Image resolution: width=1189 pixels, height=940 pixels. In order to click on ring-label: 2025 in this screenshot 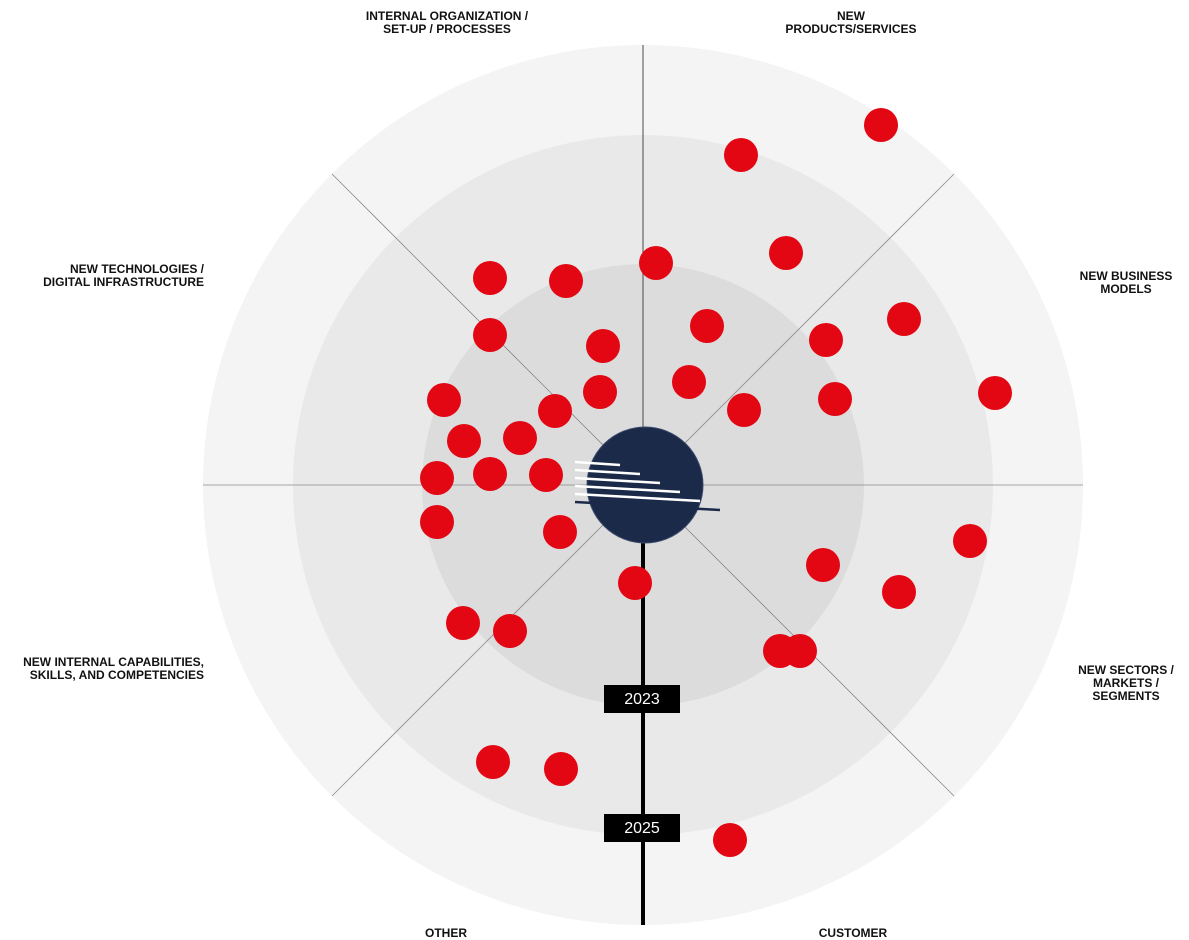, I will do `click(642, 828)`.